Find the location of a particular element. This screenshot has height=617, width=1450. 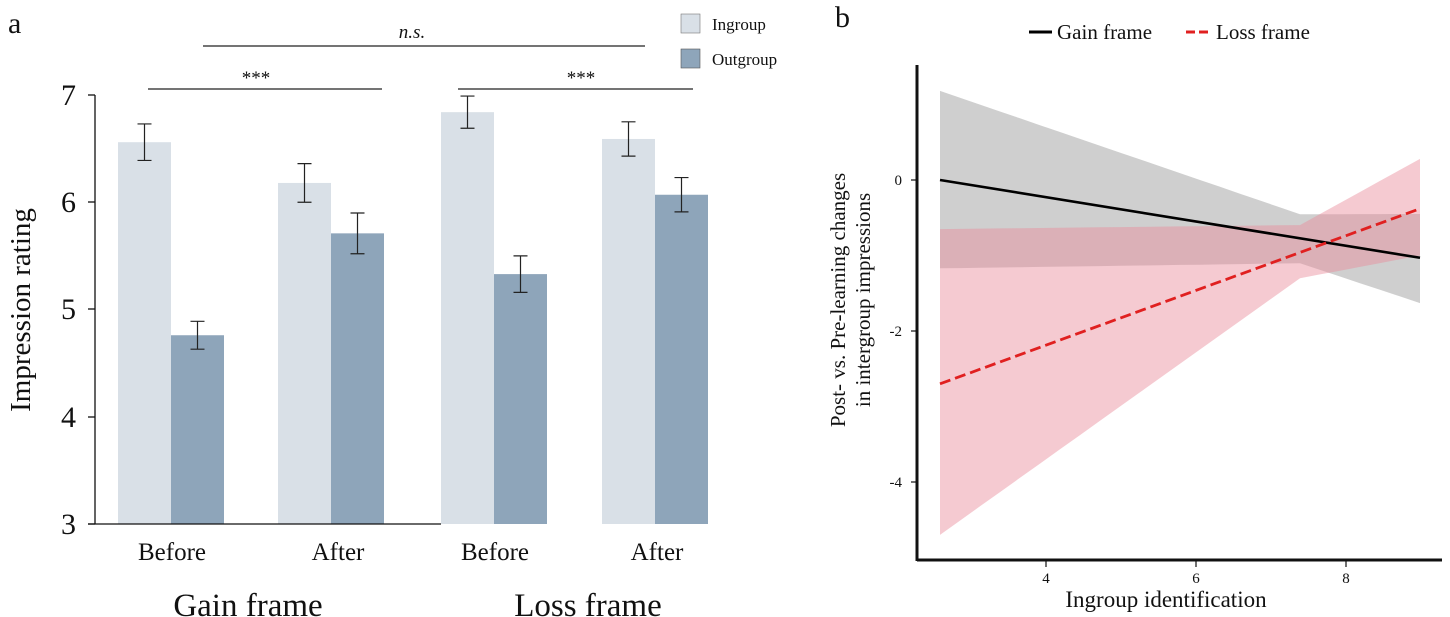

errorbar-ingroup-gain-before is located at coordinates (144, 142).